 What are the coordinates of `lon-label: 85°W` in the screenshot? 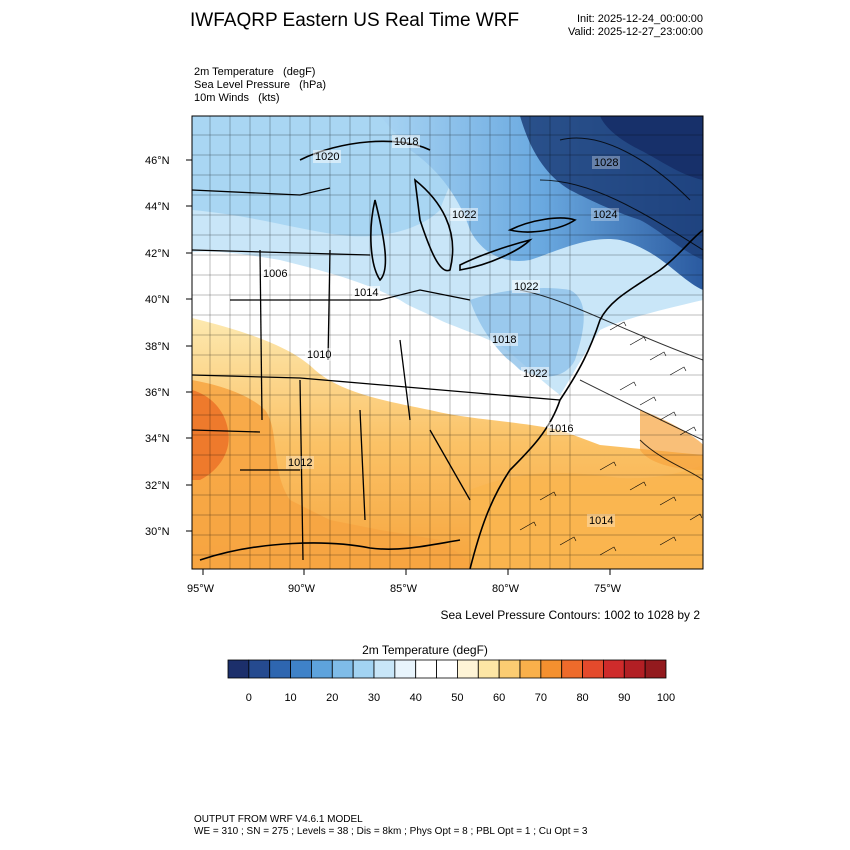 It's located at (404, 589).